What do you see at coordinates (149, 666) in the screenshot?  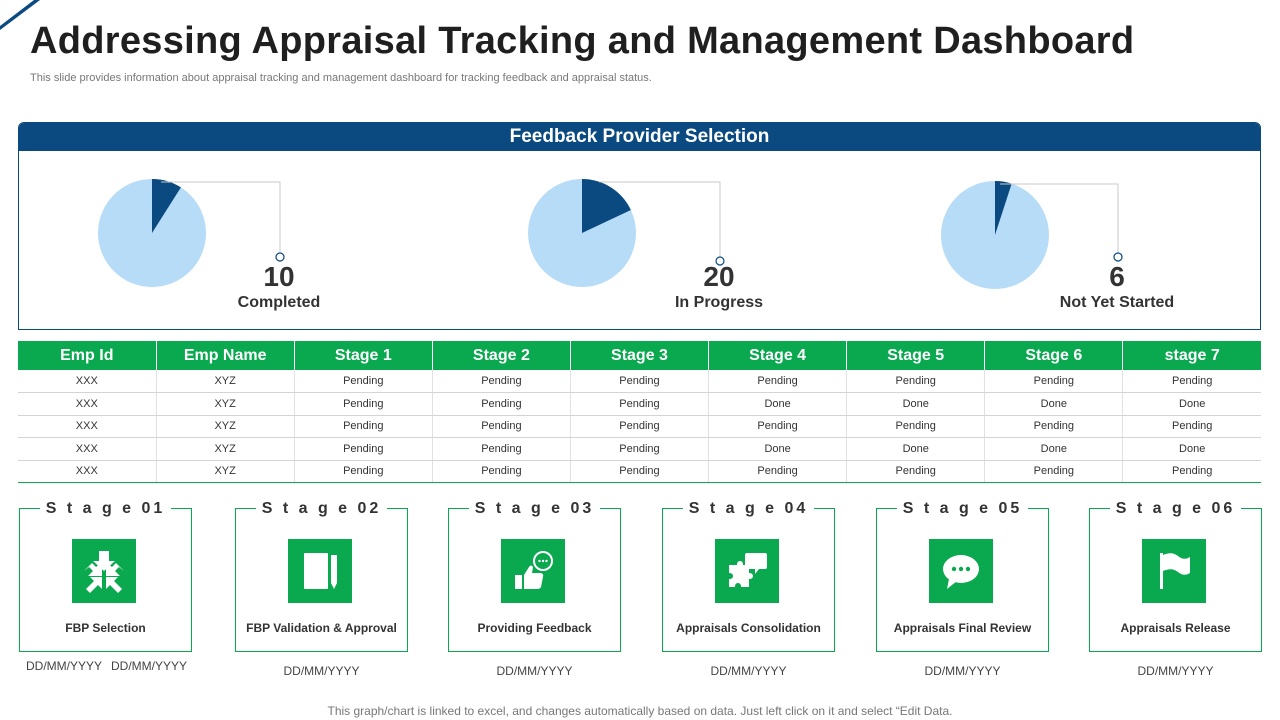 I see `stage-01-end-date: DD/MM/YYYY` at bounding box center [149, 666].